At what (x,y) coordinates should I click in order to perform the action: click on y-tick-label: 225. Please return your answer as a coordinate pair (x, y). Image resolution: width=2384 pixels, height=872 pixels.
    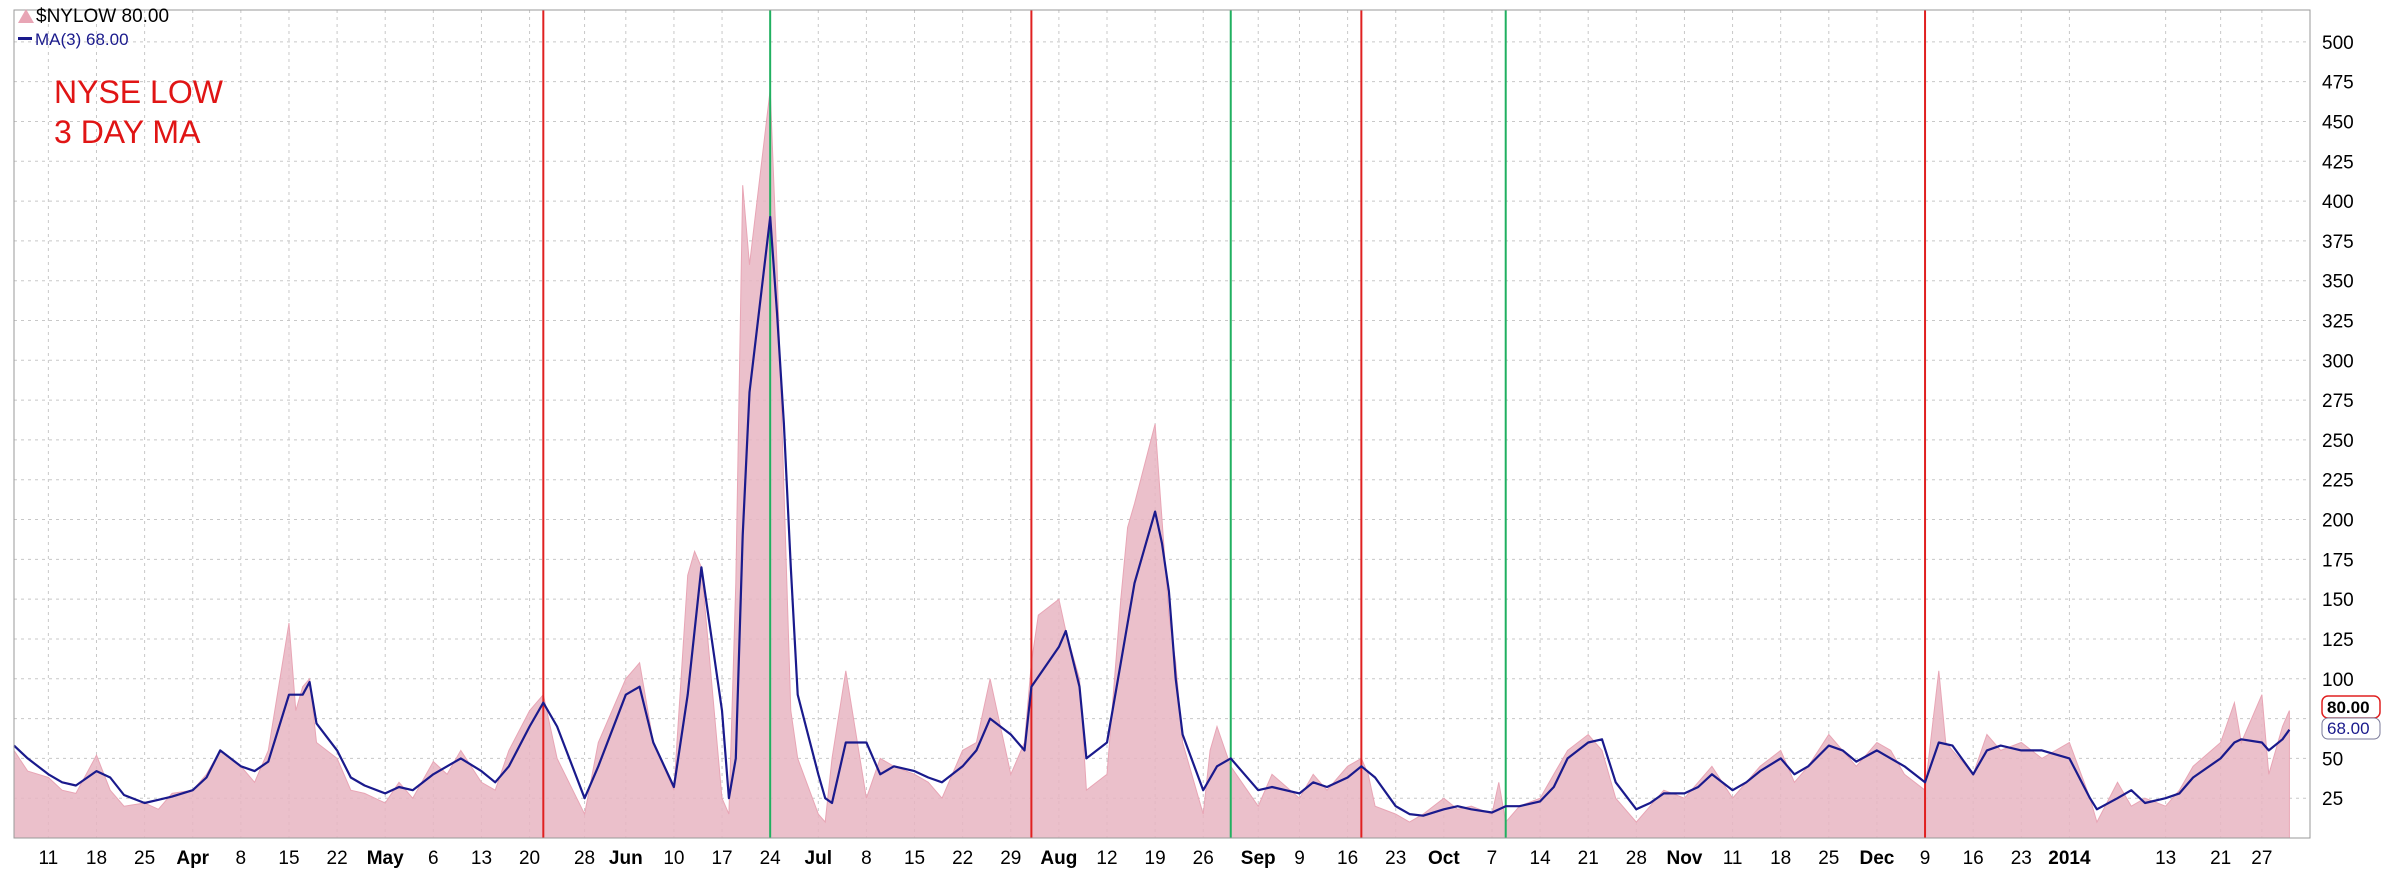
    Looking at the image, I should click on (2338, 481).